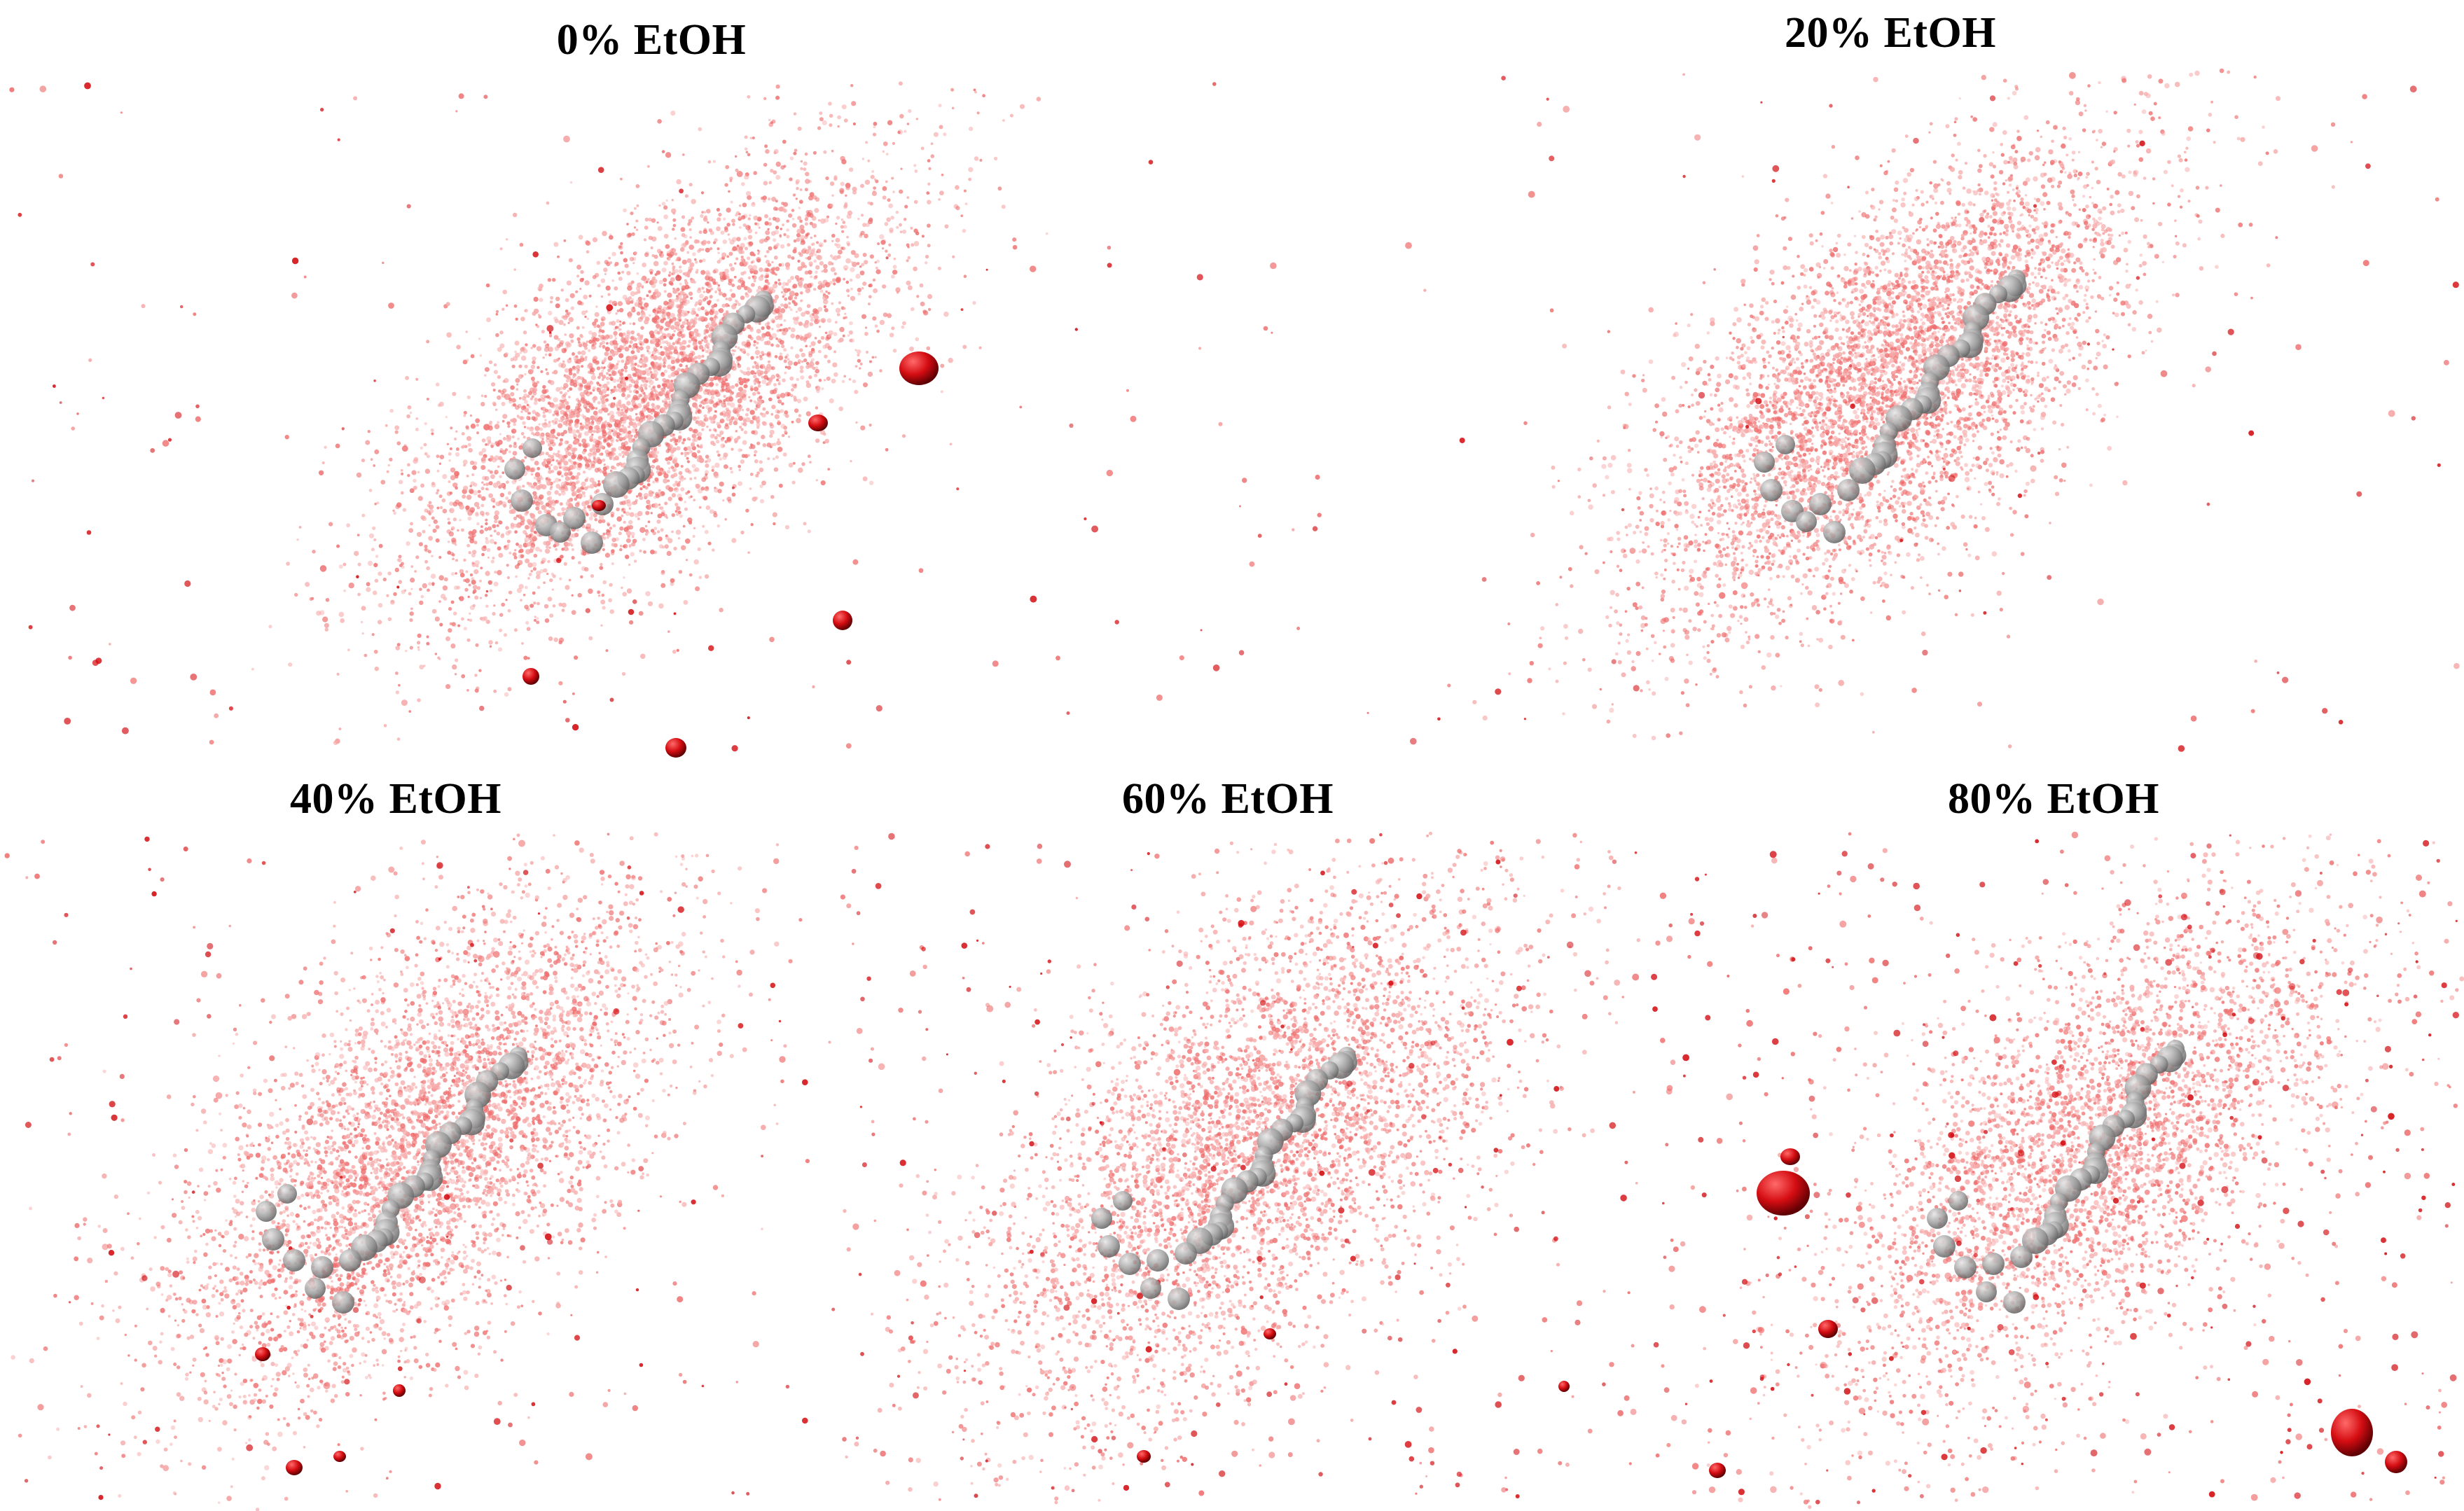  I want to click on panel-title: 20% EtOH, so click(1890, 33).